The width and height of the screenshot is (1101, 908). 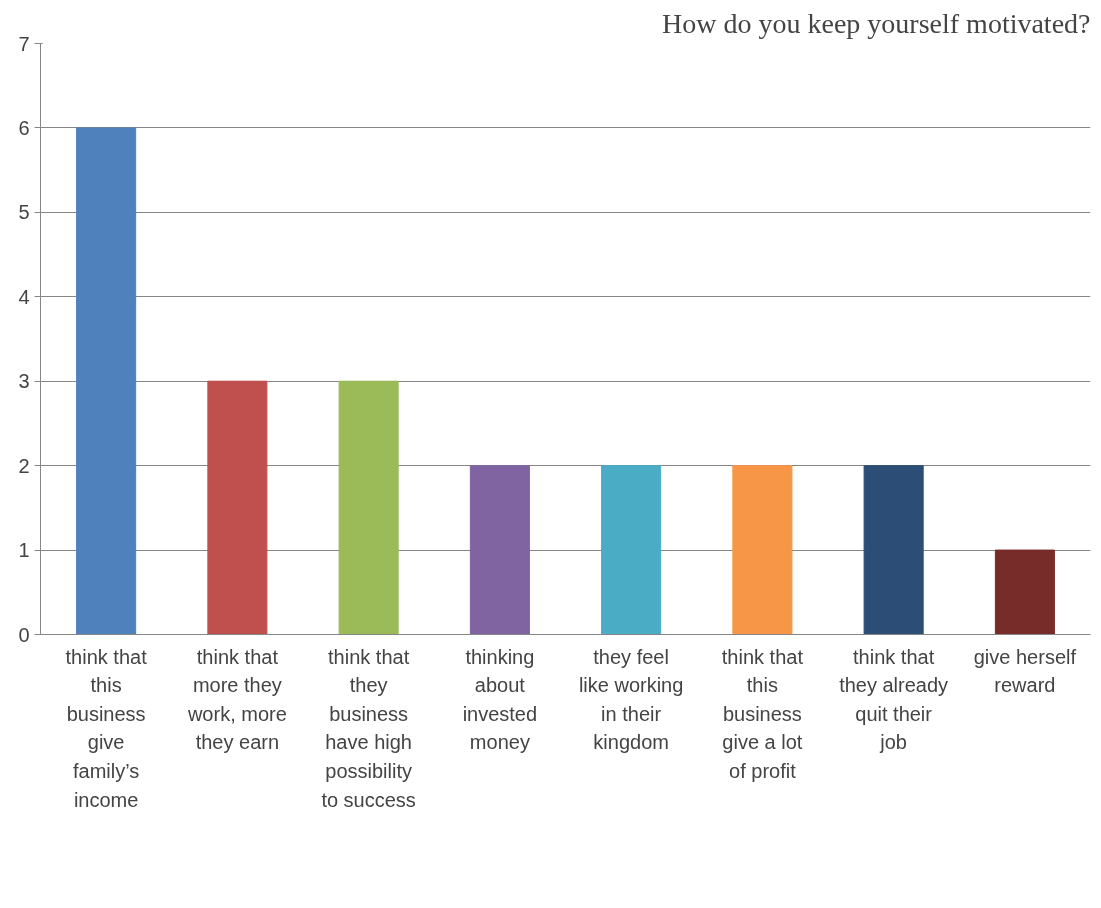 I want to click on y-tick-label: 4, so click(x=24, y=296).